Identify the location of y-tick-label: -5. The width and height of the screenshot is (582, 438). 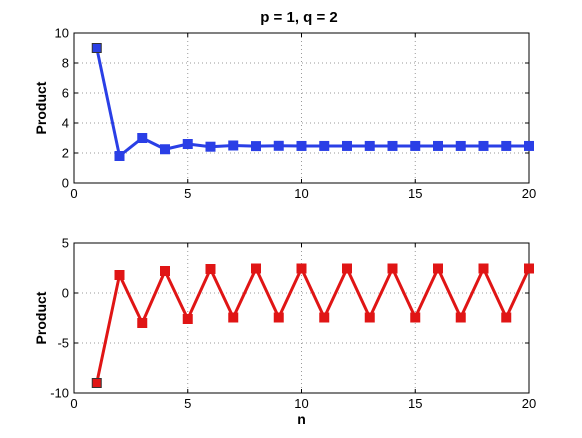
(63, 343).